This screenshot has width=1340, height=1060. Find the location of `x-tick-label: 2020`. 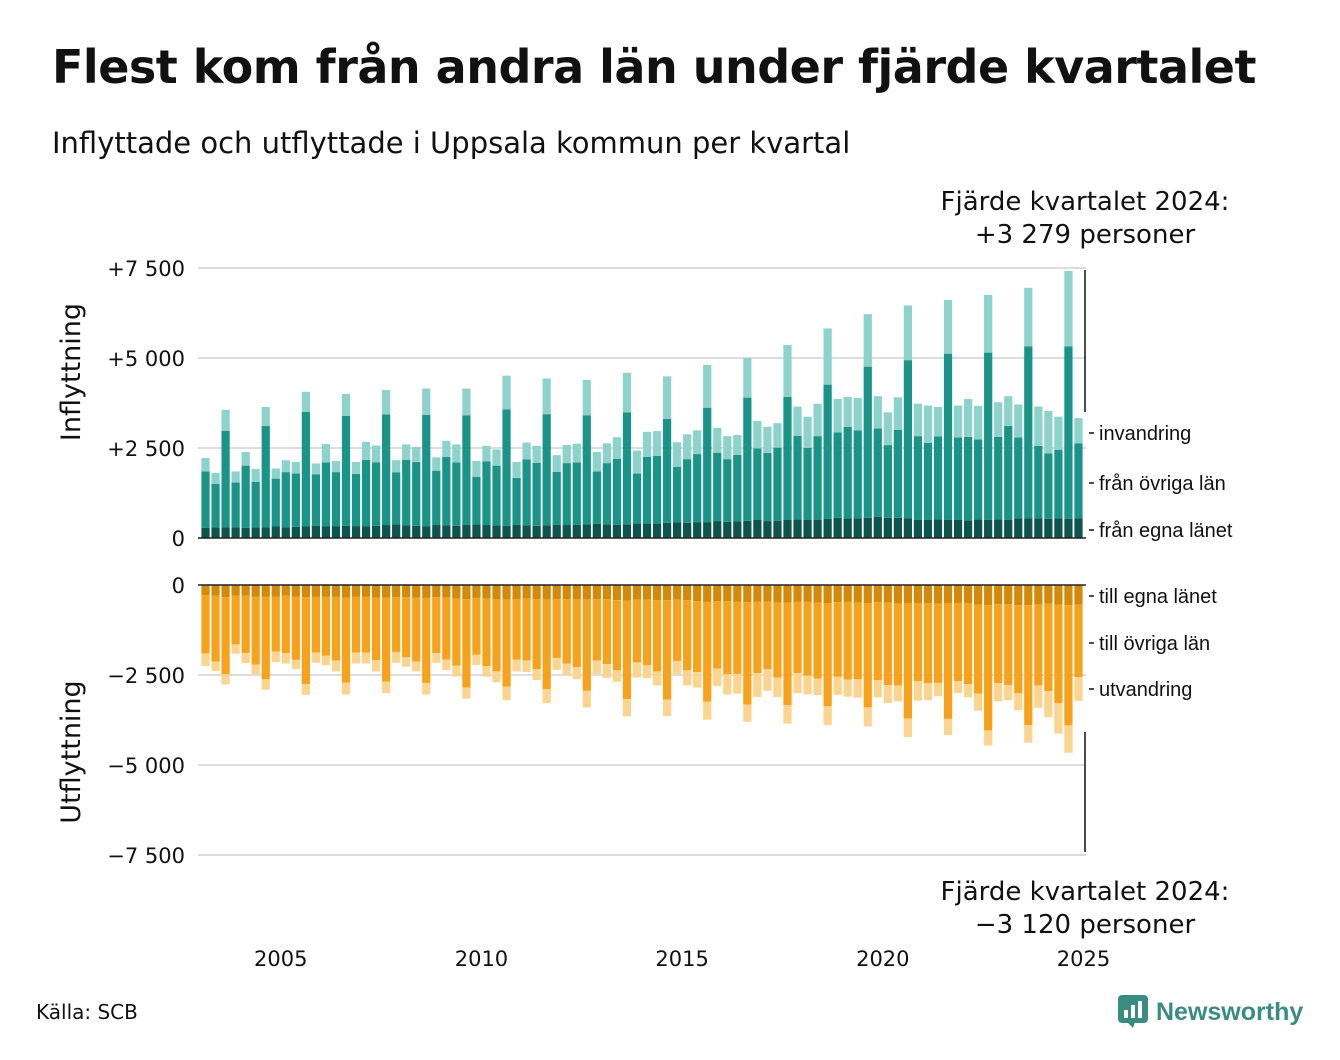

x-tick-label: 2020 is located at coordinates (882, 959).